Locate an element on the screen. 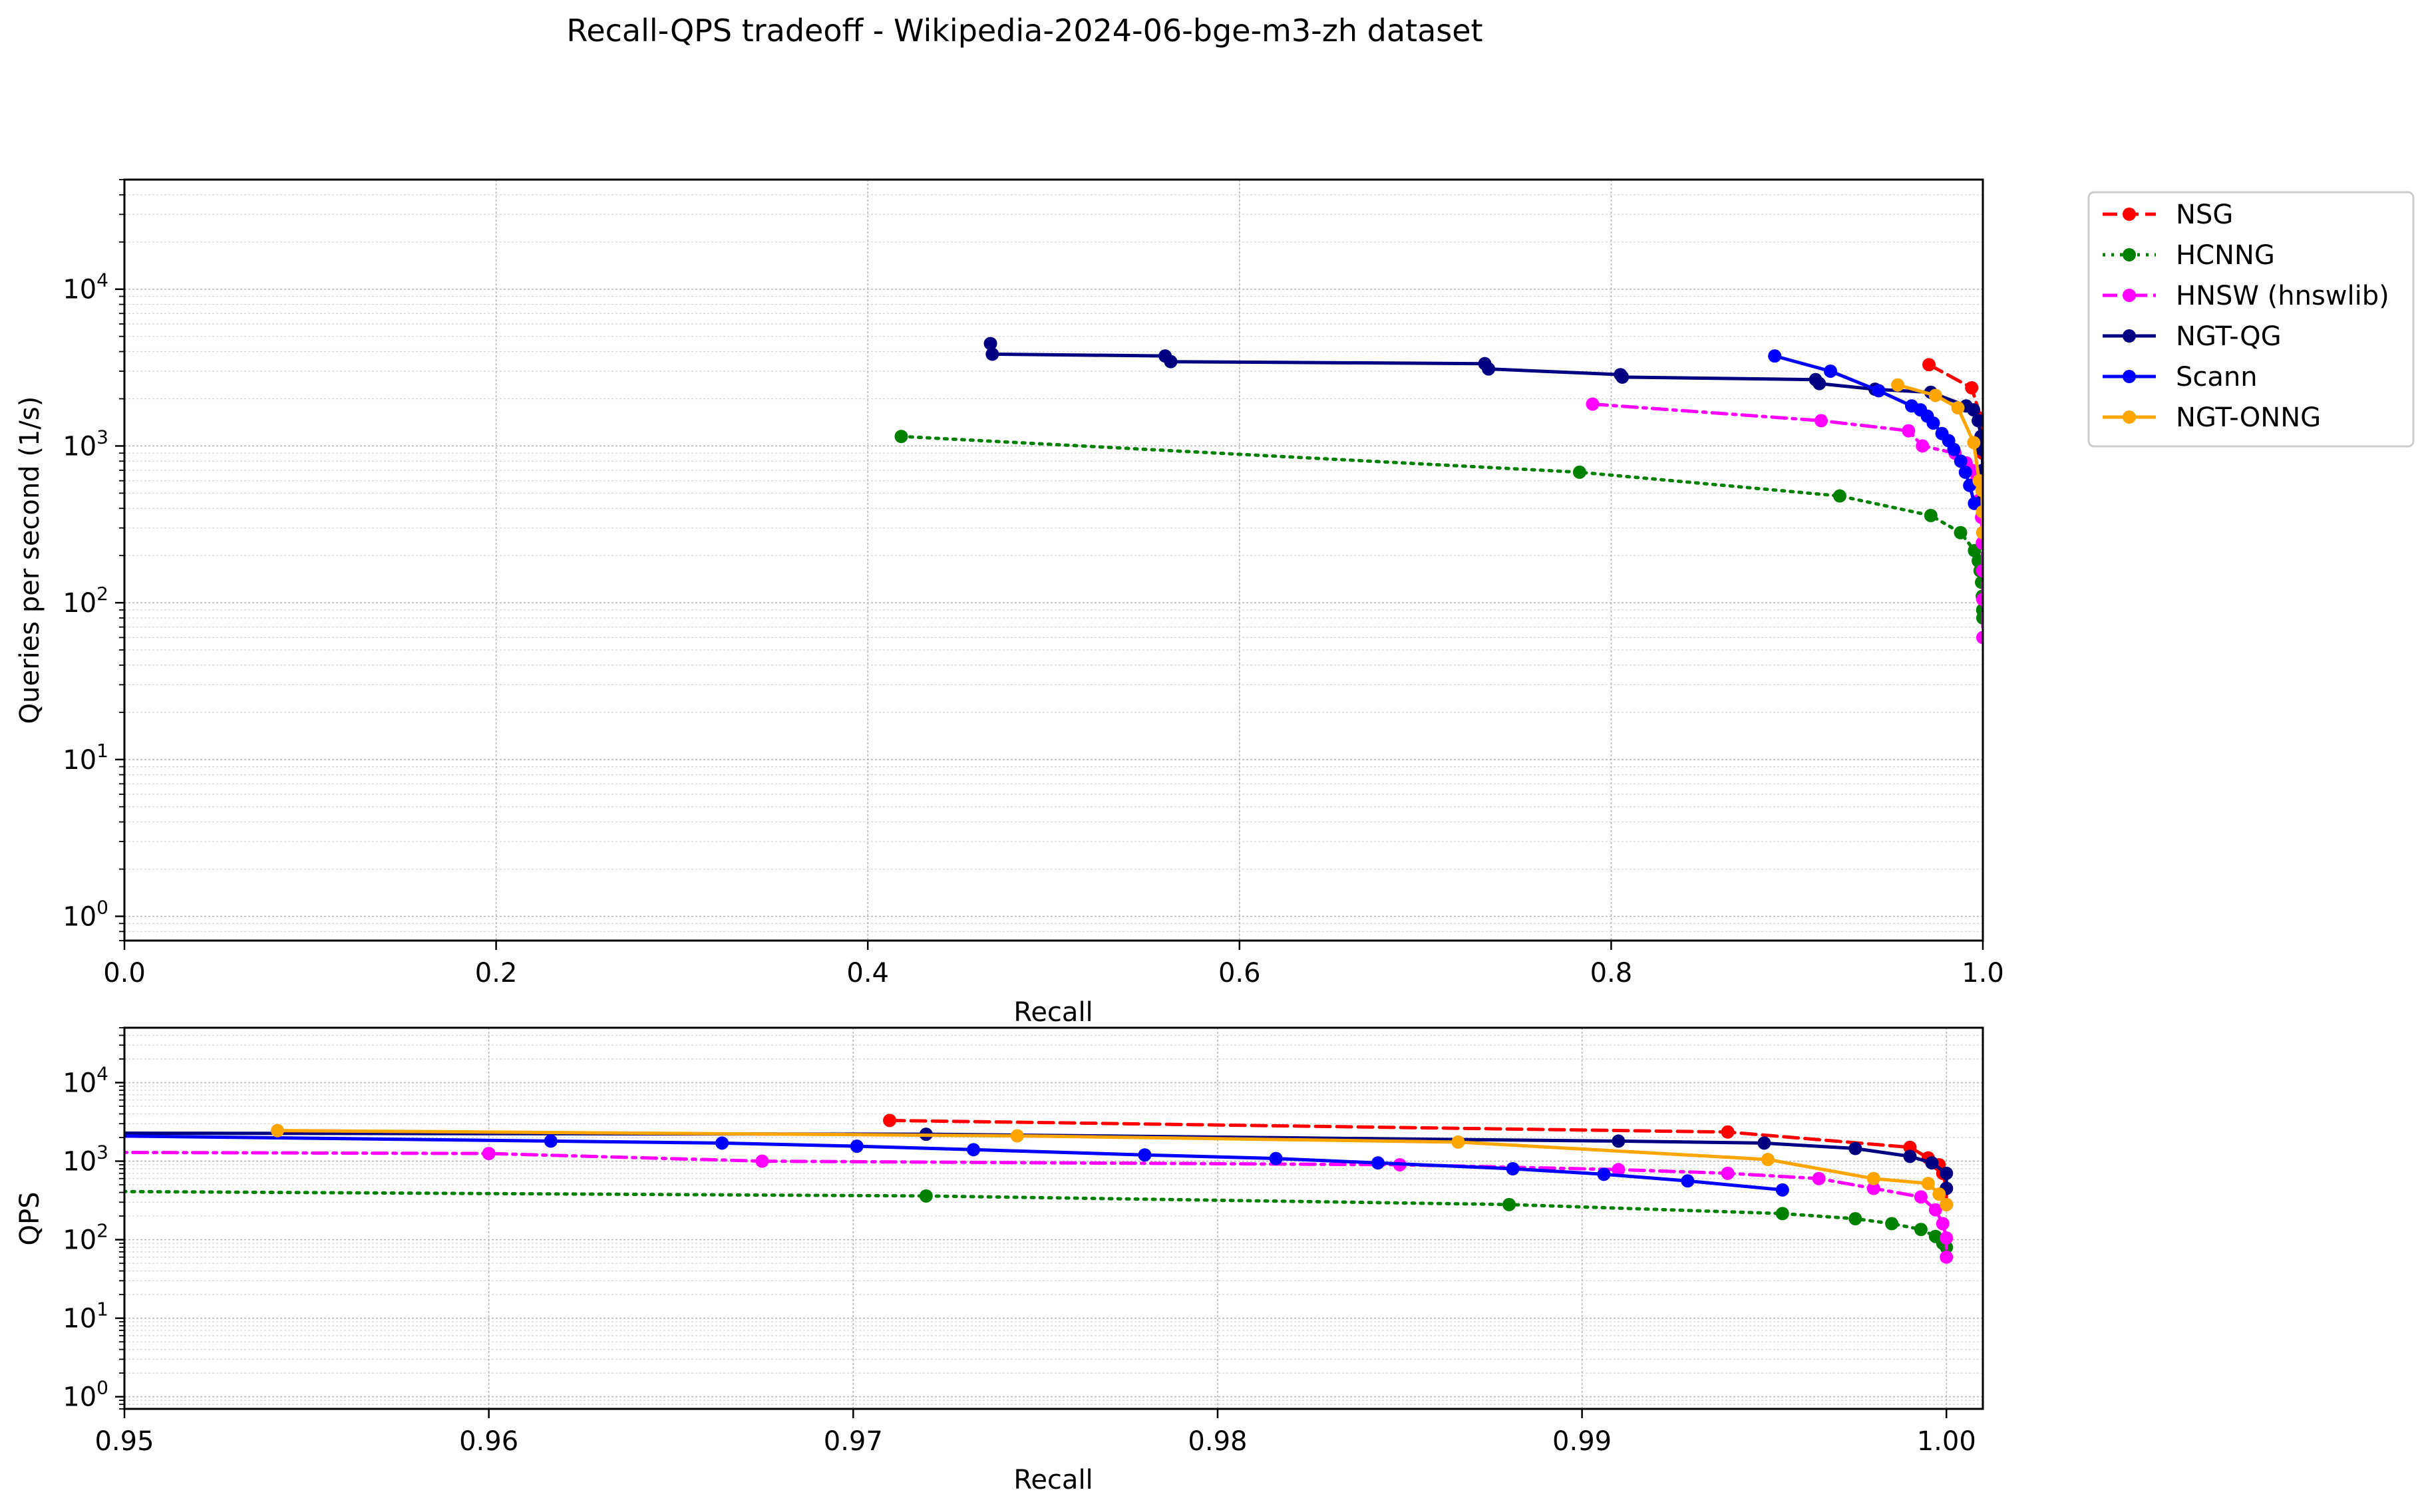 The width and height of the screenshot is (2430, 1512). x-tick-label: 0.4 is located at coordinates (867, 973).